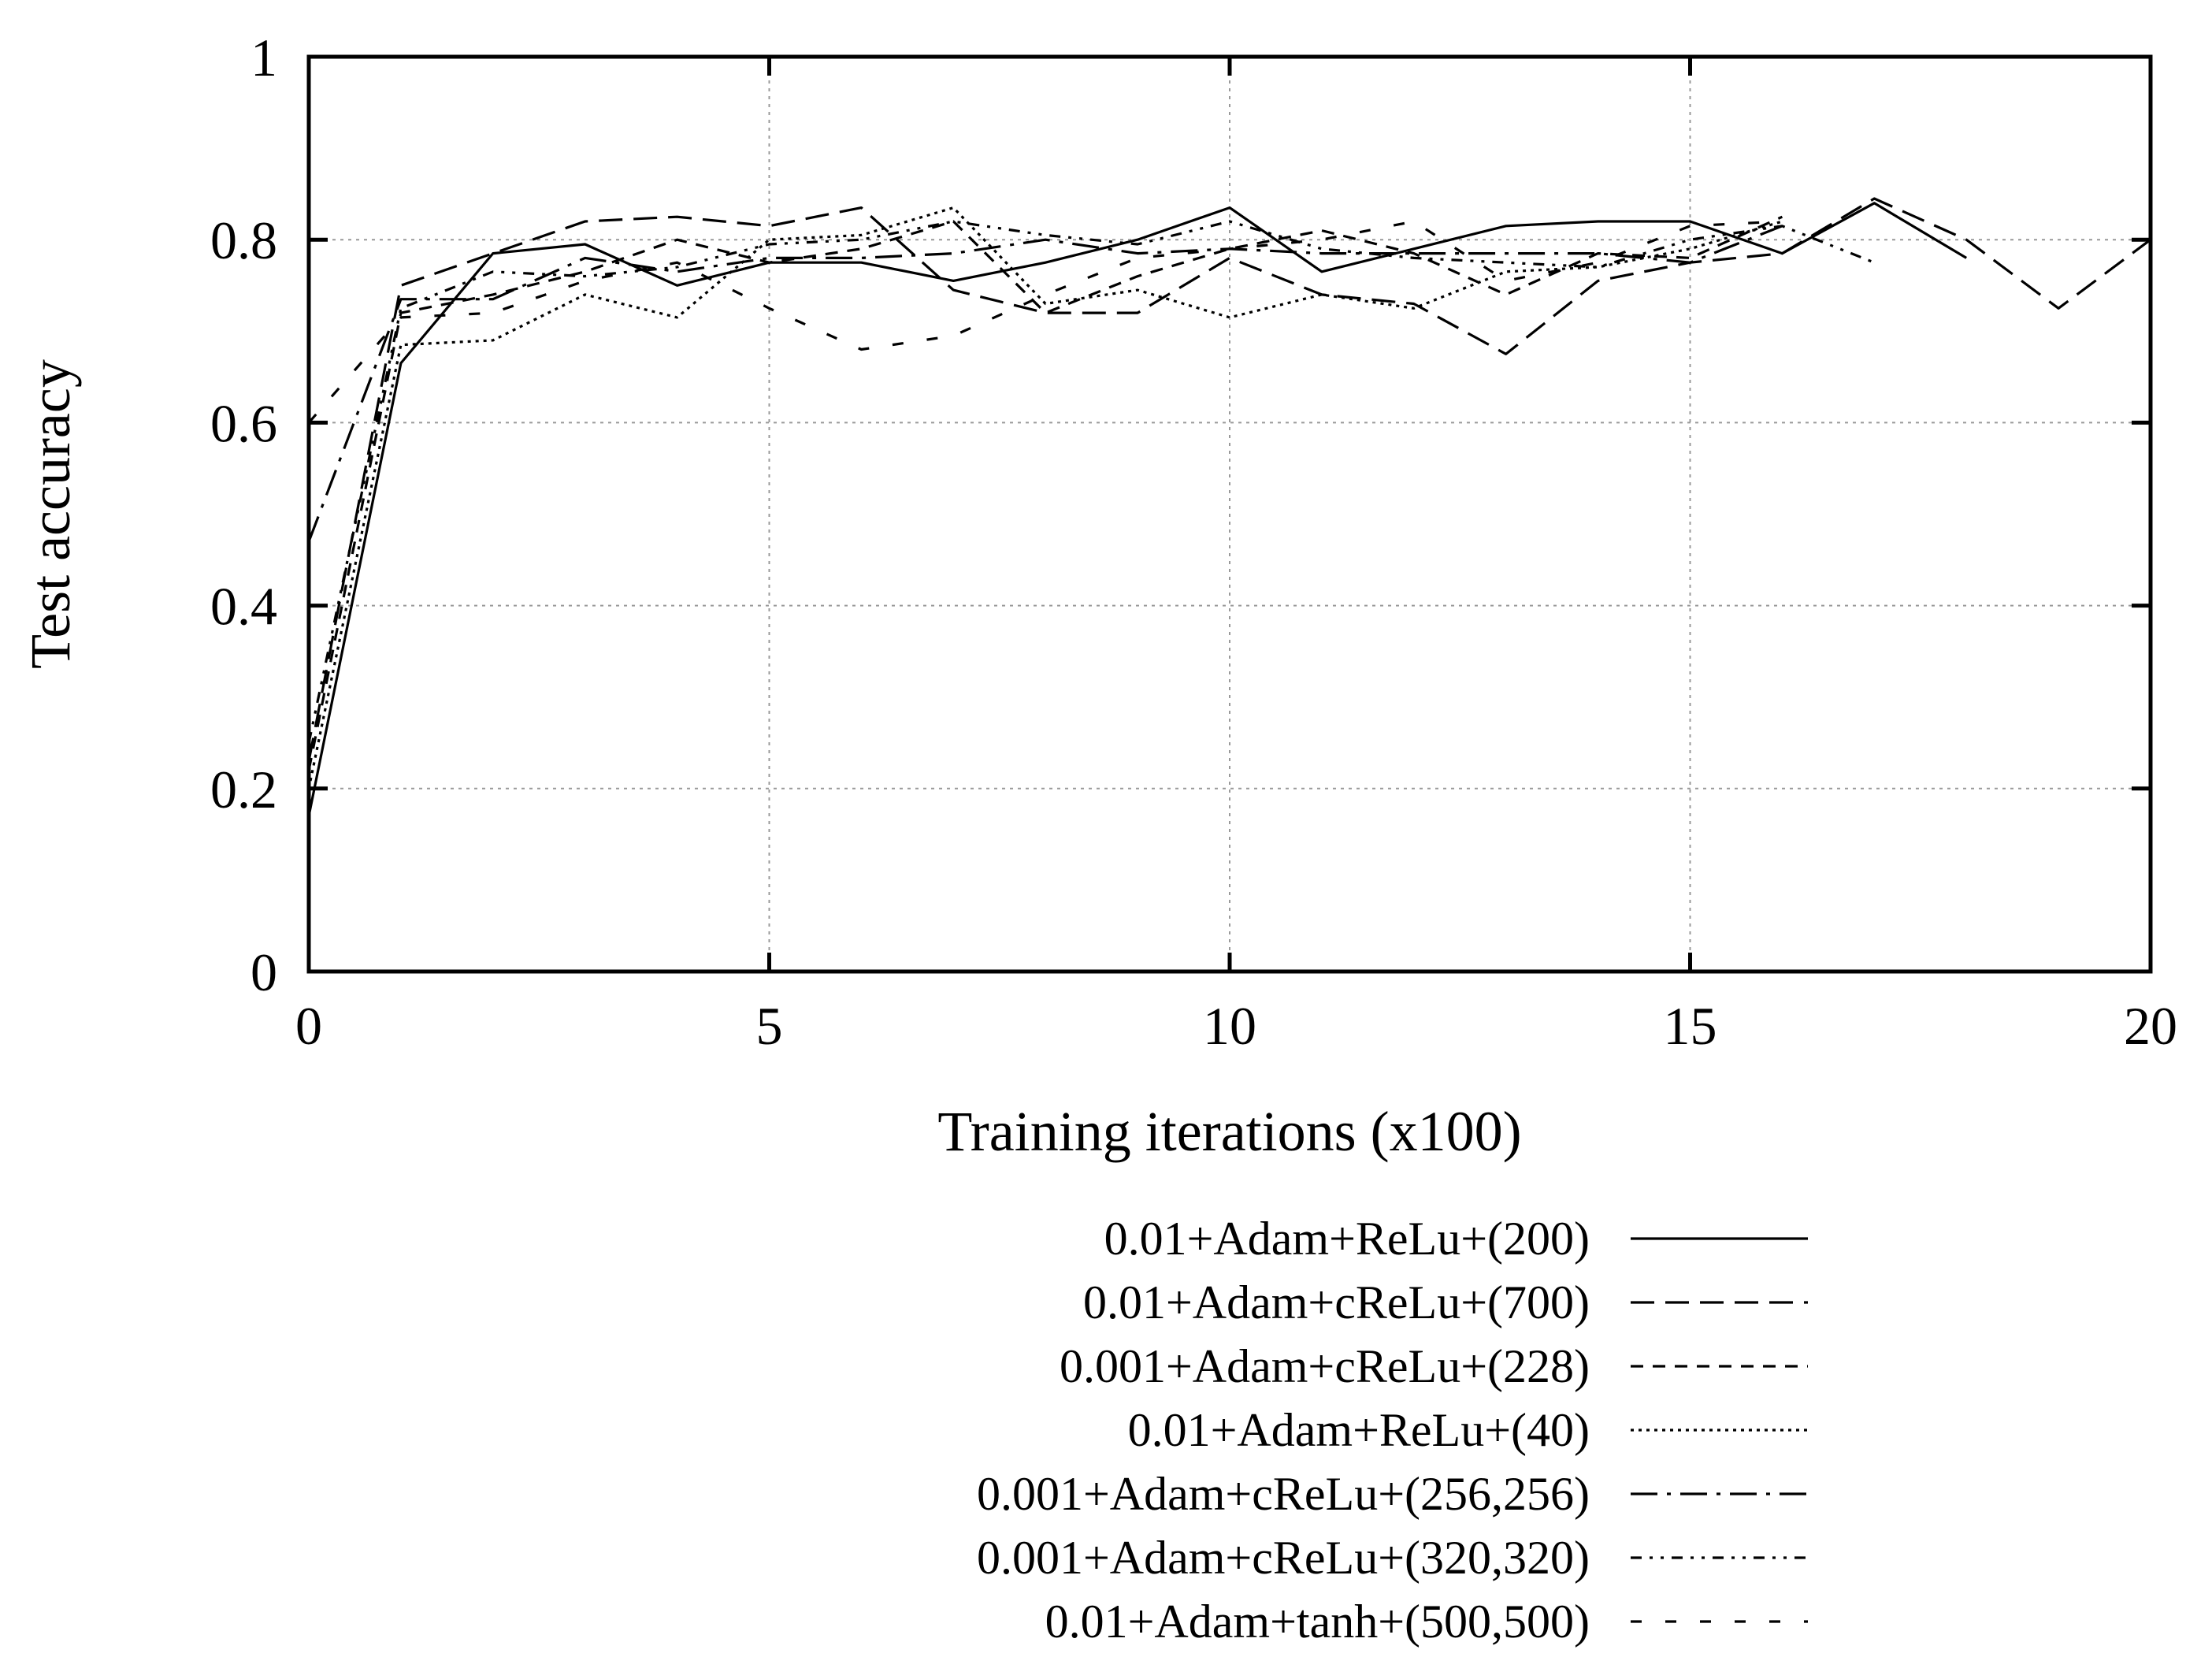  Describe the element at coordinates (264, 972) in the screenshot. I see `y-tick-label: 0` at that location.